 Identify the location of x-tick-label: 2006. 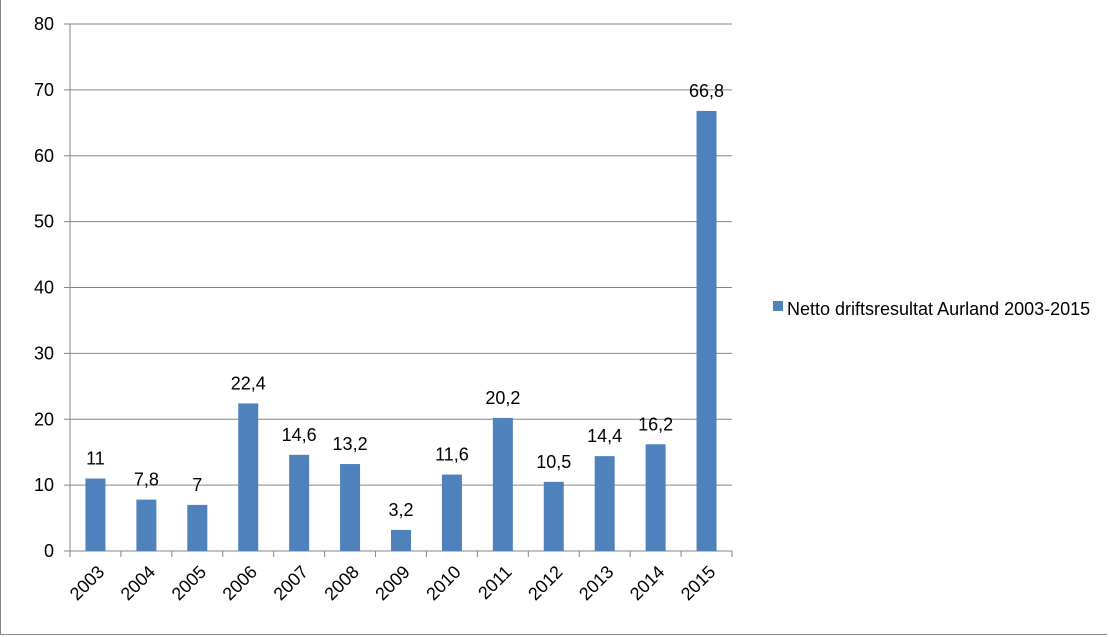
(240, 583).